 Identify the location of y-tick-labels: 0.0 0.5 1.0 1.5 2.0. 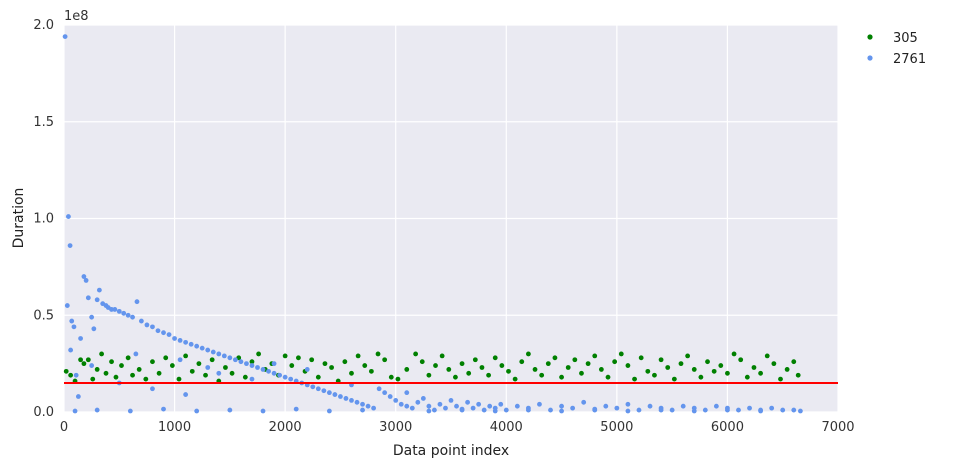
(43, 219).